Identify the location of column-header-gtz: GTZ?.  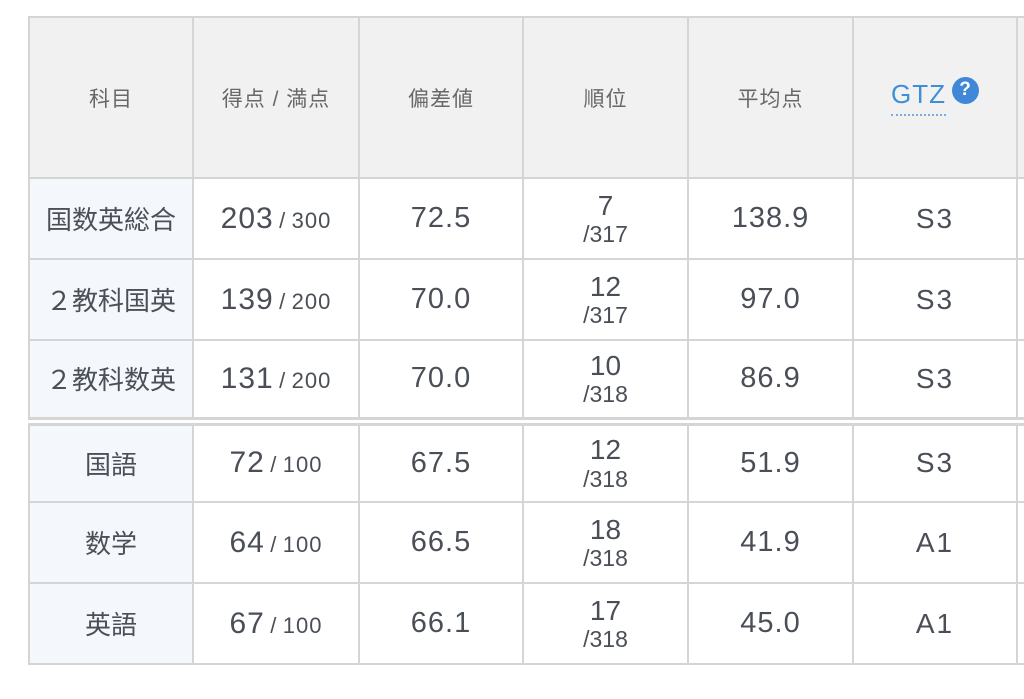
(935, 97).